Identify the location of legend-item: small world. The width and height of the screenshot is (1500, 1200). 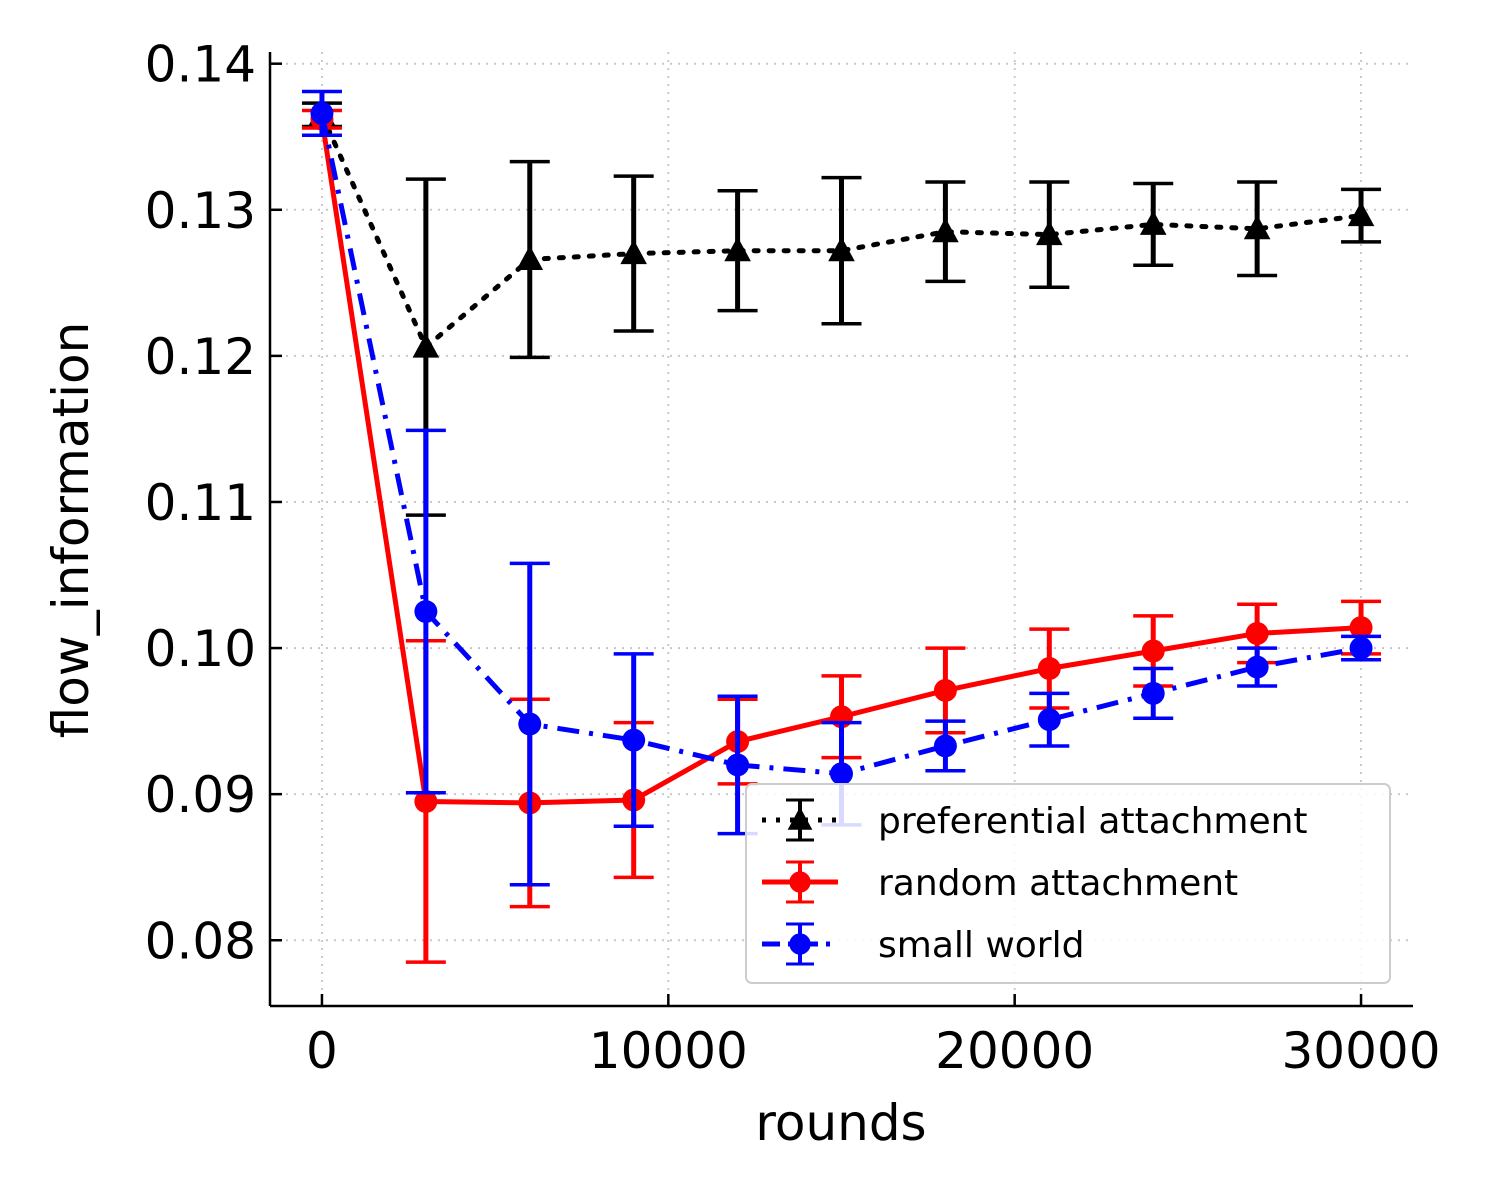
(923, 944).